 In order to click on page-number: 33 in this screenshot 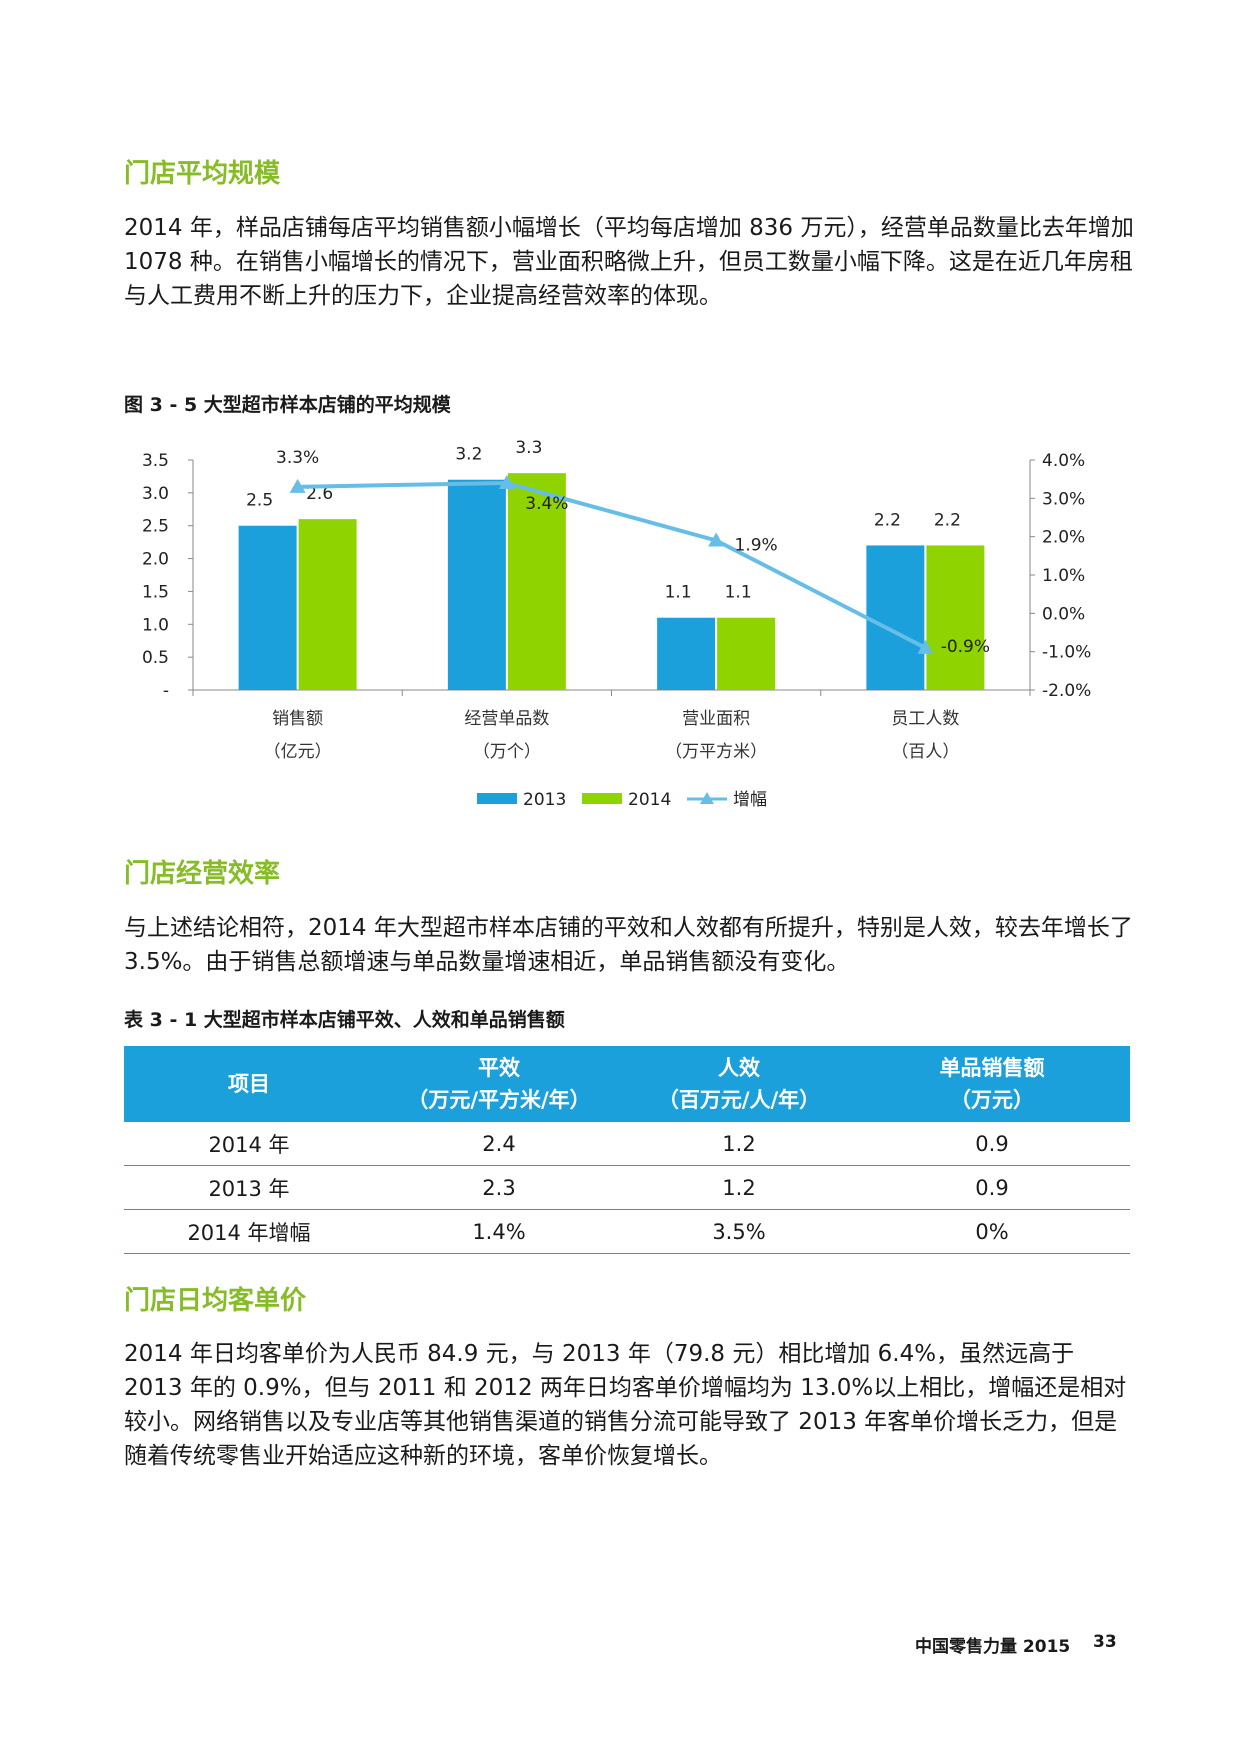, I will do `click(1105, 1642)`.